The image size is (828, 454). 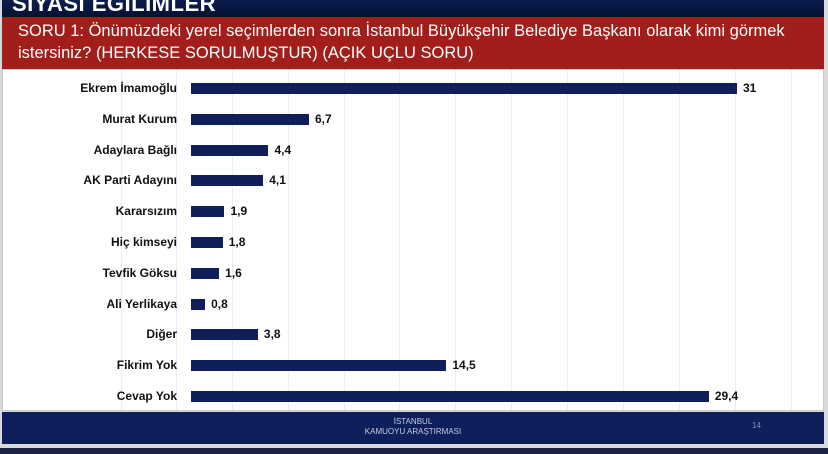 What do you see at coordinates (135, 149) in the screenshot?
I see `category-label: Adaylara Bağlı` at bounding box center [135, 149].